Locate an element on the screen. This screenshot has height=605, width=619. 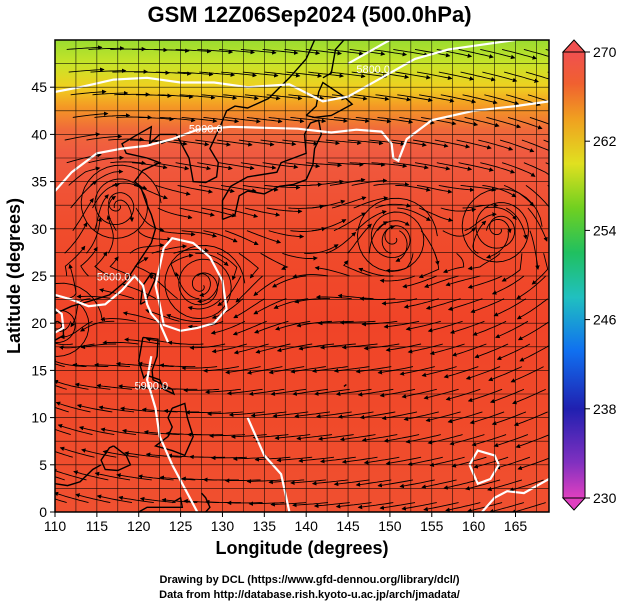
y-tick-label: 0 is located at coordinates (43, 512).